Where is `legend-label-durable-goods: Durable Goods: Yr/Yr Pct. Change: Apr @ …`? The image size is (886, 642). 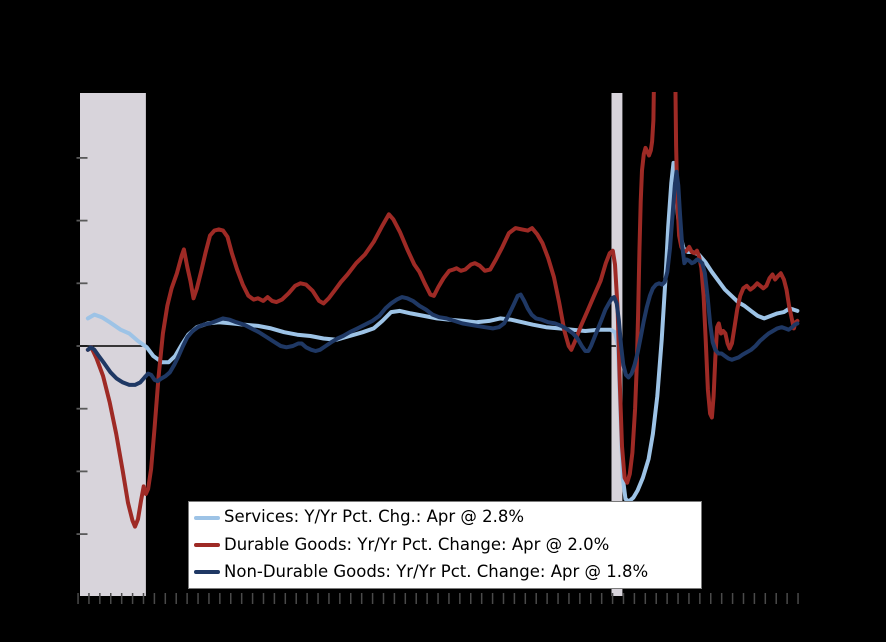 legend-label-durable-goods: Durable Goods: Yr/Yr Pct. Change: Apr @ … is located at coordinates (417, 544).